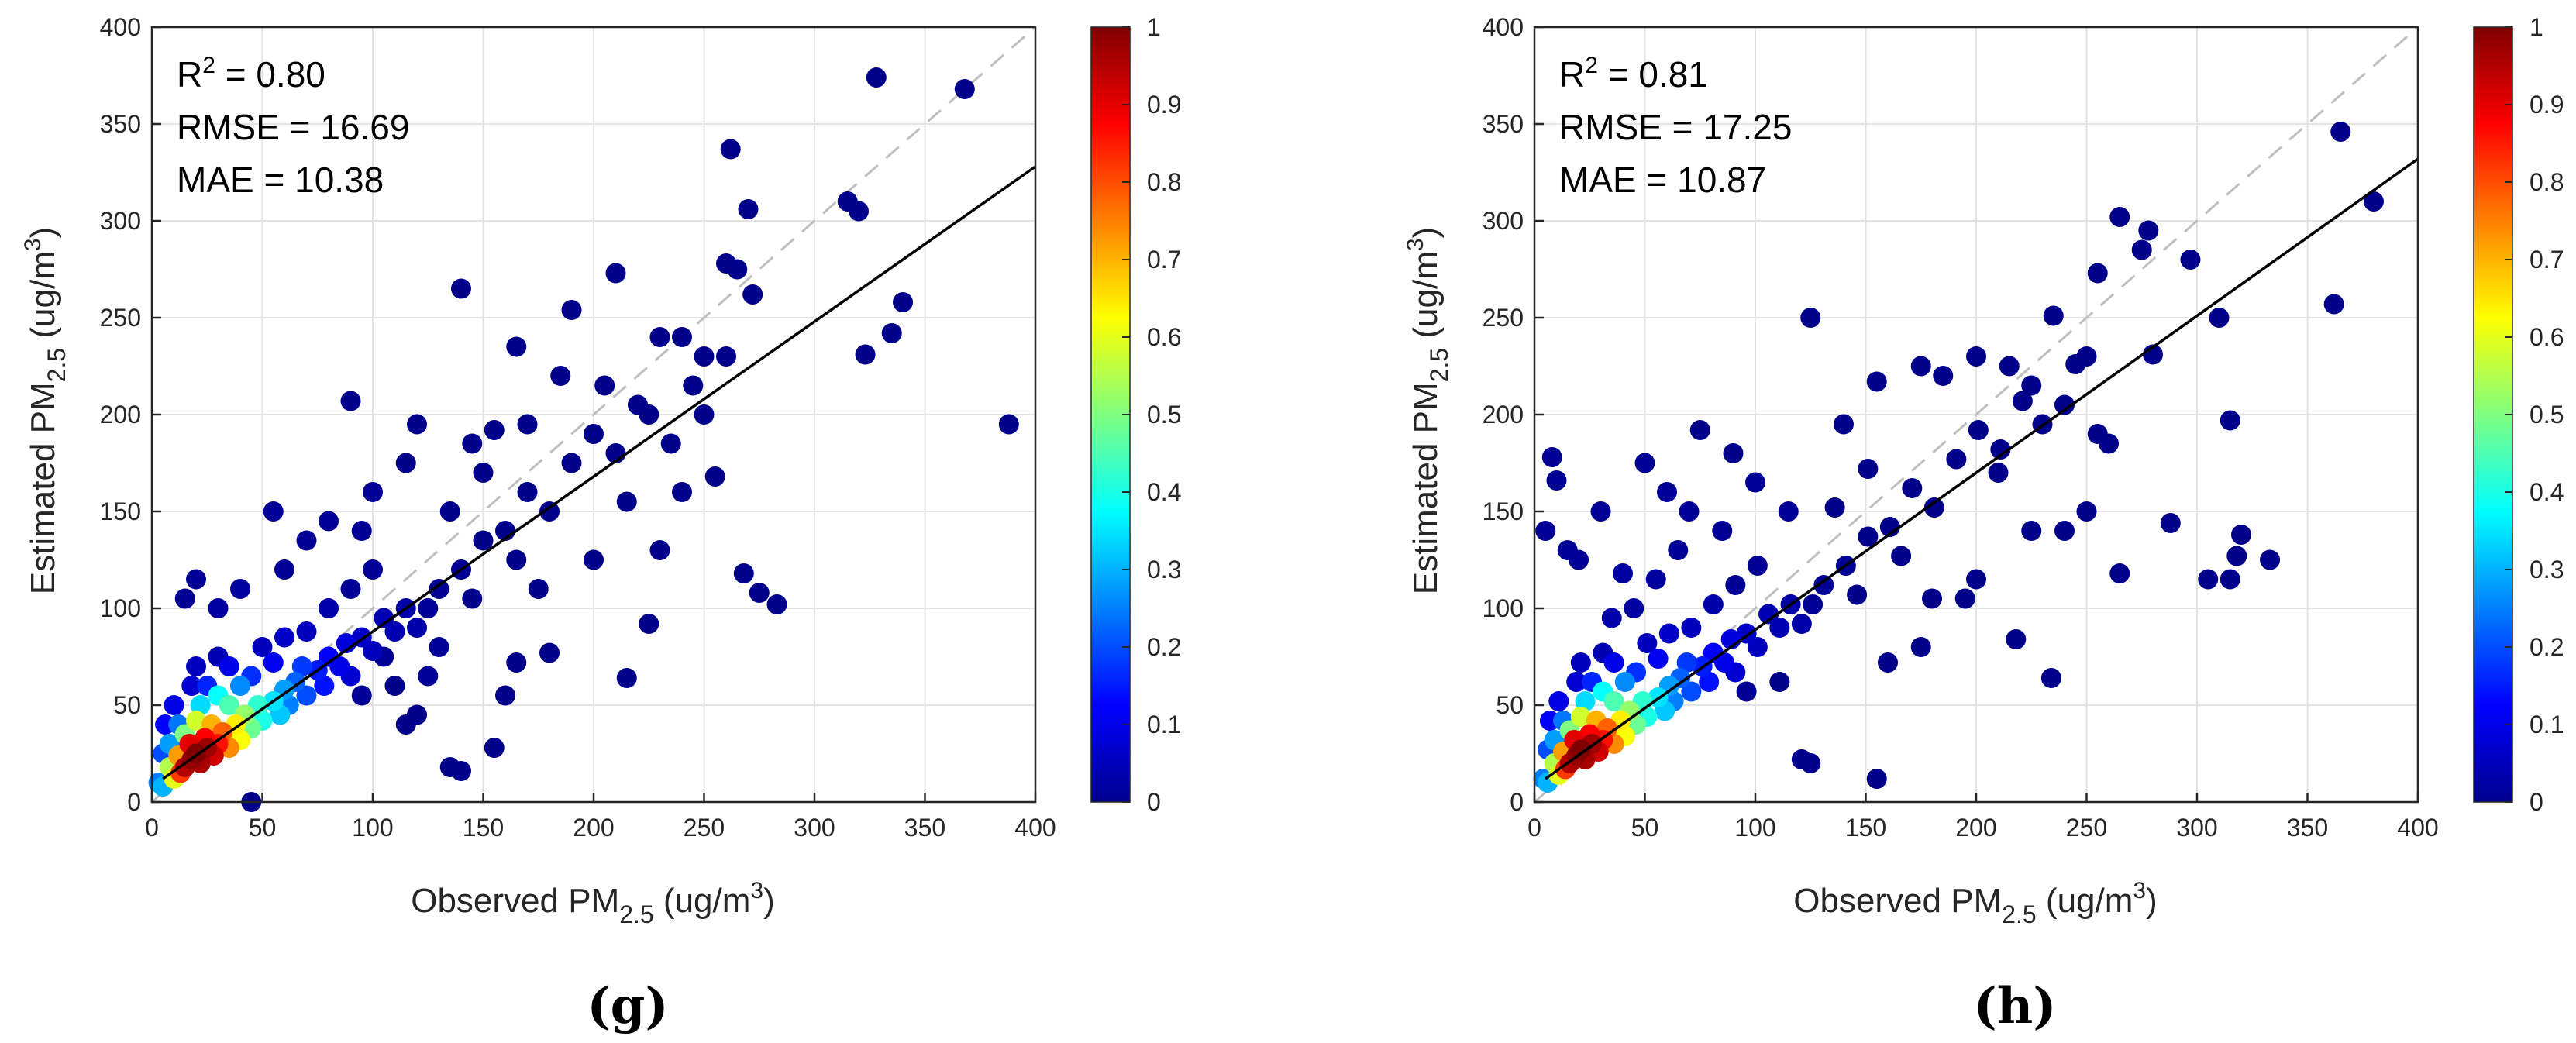 This screenshot has height=1043, width=2576. What do you see at coordinates (120, 221) in the screenshot?
I see `y-tick-label: 300` at bounding box center [120, 221].